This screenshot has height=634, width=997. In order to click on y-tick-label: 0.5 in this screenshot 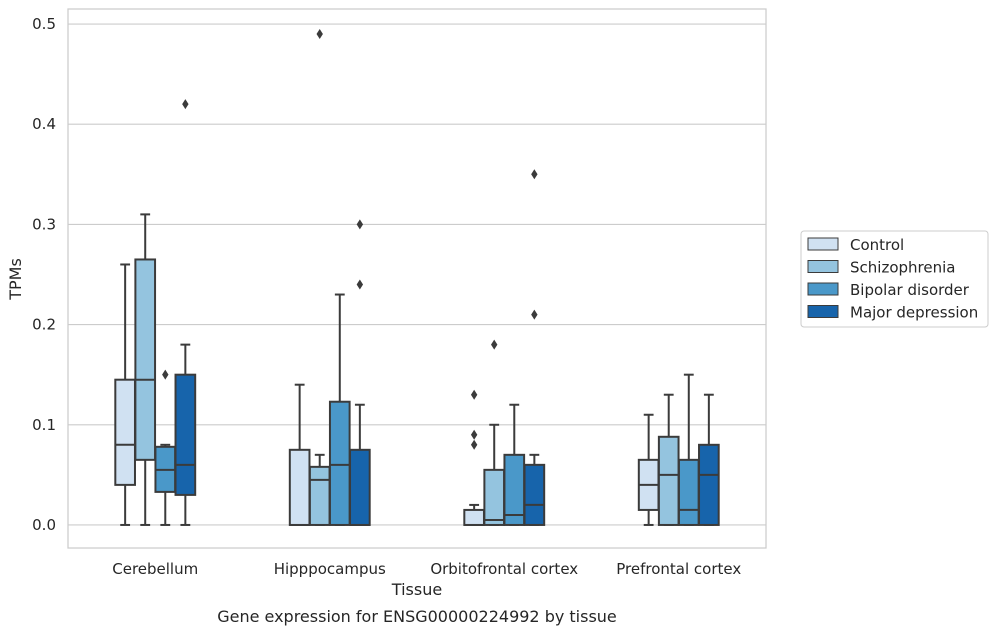, I will do `click(44, 24)`.